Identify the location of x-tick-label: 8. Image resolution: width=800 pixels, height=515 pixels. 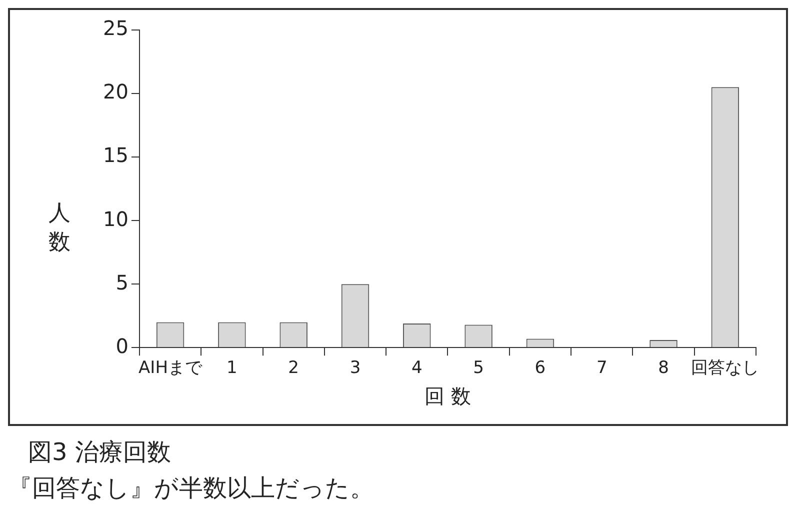
(663, 368).